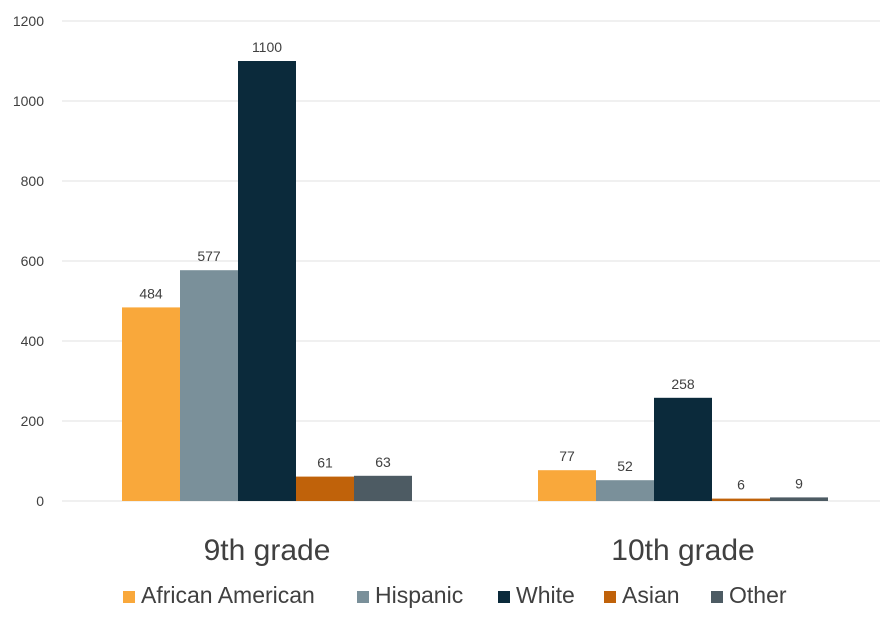 The image size is (882, 618). I want to click on y-tick-label: 0, so click(40, 501).